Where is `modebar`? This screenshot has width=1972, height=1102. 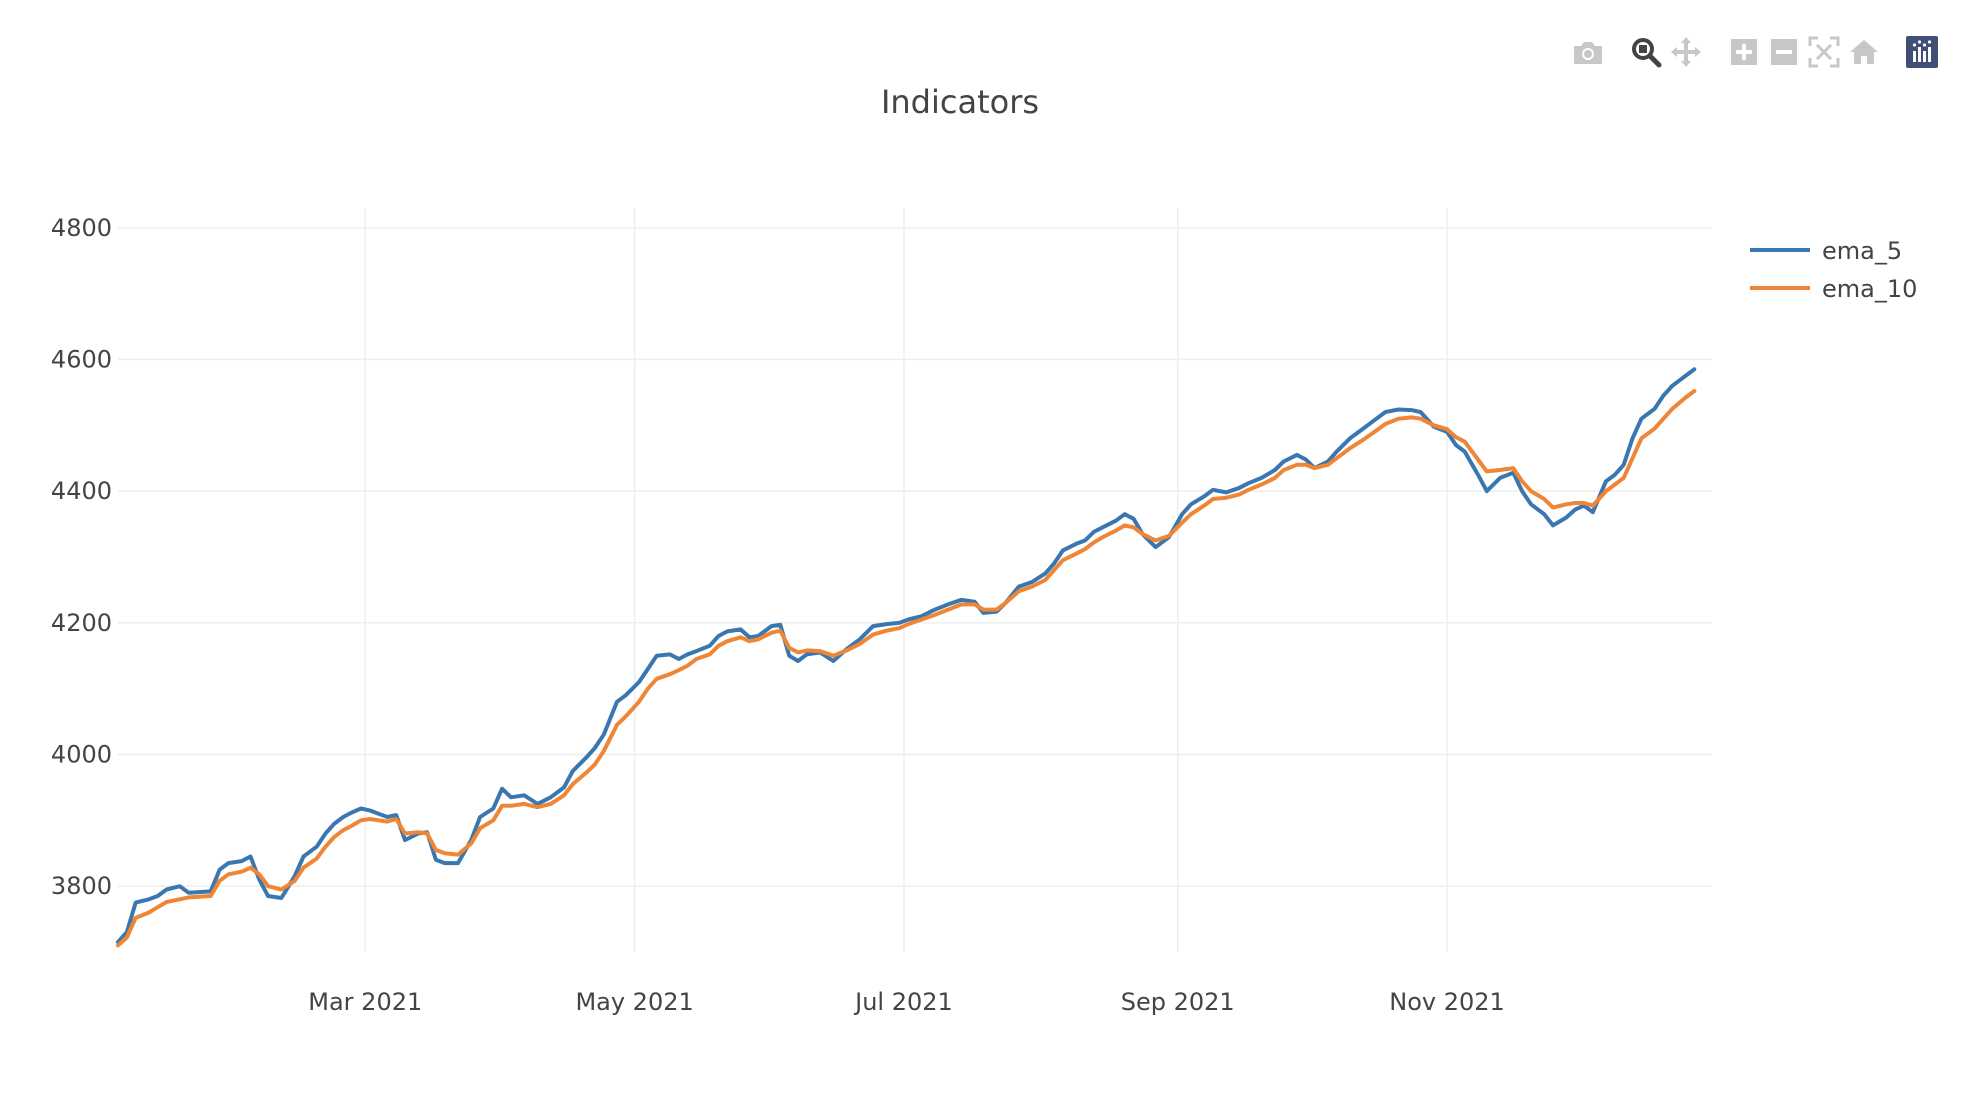
modebar is located at coordinates (1755, 52).